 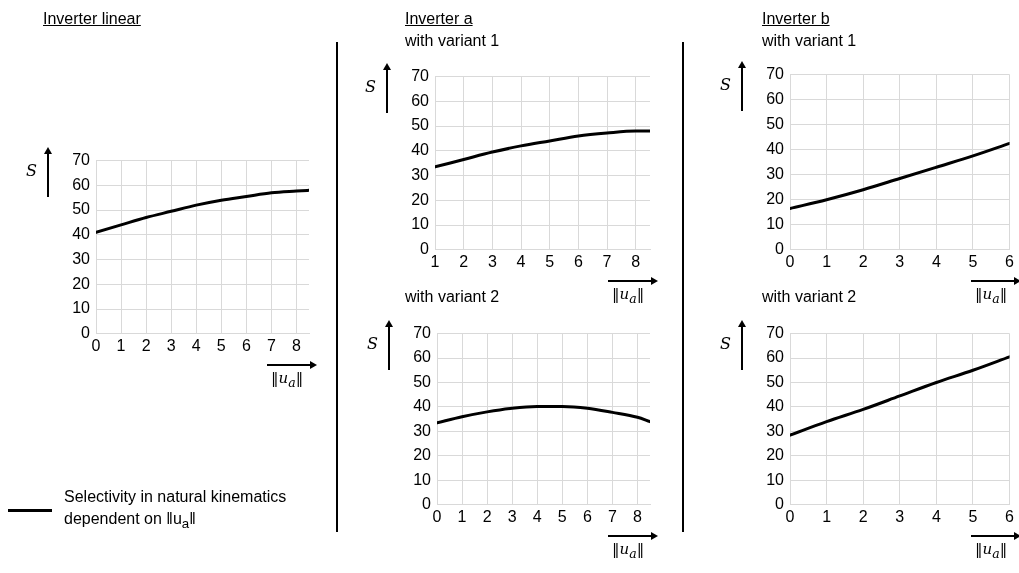 I want to click on legend-label: Selectivity in natural kinematics dependent on ‖u$_{a}$‖, so click(x=176, y=510).